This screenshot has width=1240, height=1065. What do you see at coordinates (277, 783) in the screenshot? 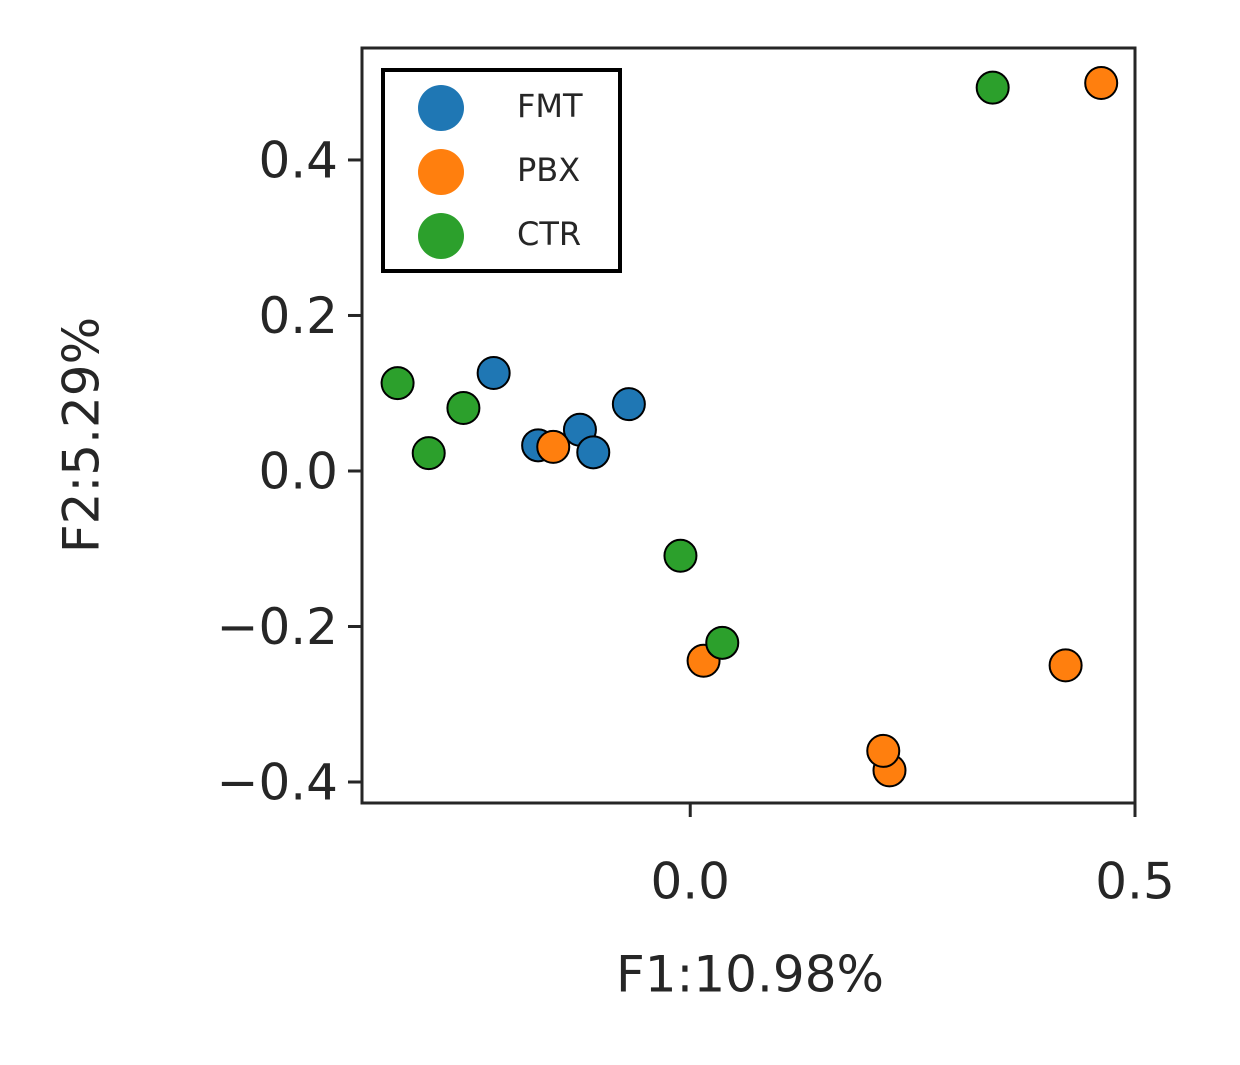
I see `y-tick-label: −0.4` at bounding box center [277, 783].